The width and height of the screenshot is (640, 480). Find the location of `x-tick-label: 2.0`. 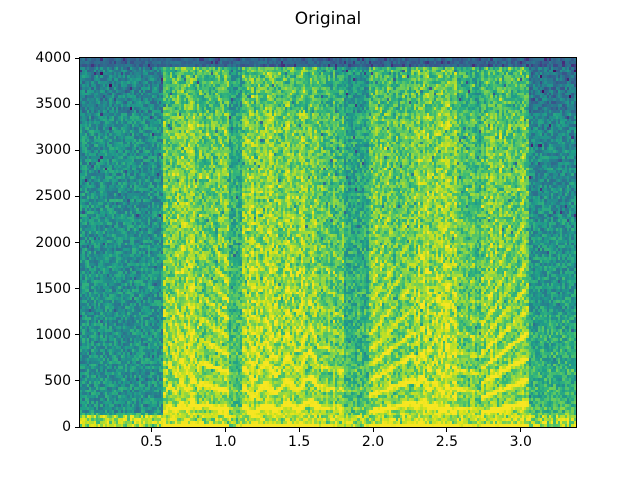

x-tick-label: 2.0 is located at coordinates (373, 442).